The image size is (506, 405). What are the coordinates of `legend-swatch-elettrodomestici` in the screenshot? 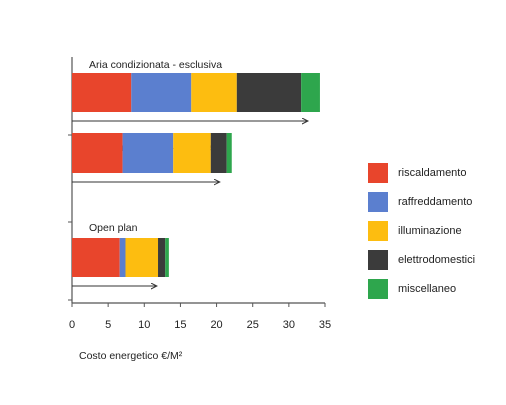 It's located at (378, 259).